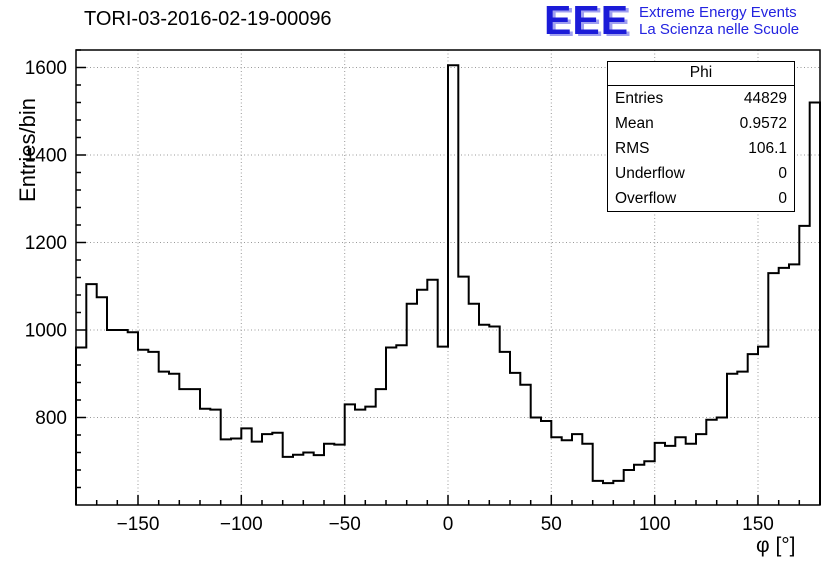  I want to click on x-tick-labels: −150 −100 −50 0 50 100 150, so click(445, 524).